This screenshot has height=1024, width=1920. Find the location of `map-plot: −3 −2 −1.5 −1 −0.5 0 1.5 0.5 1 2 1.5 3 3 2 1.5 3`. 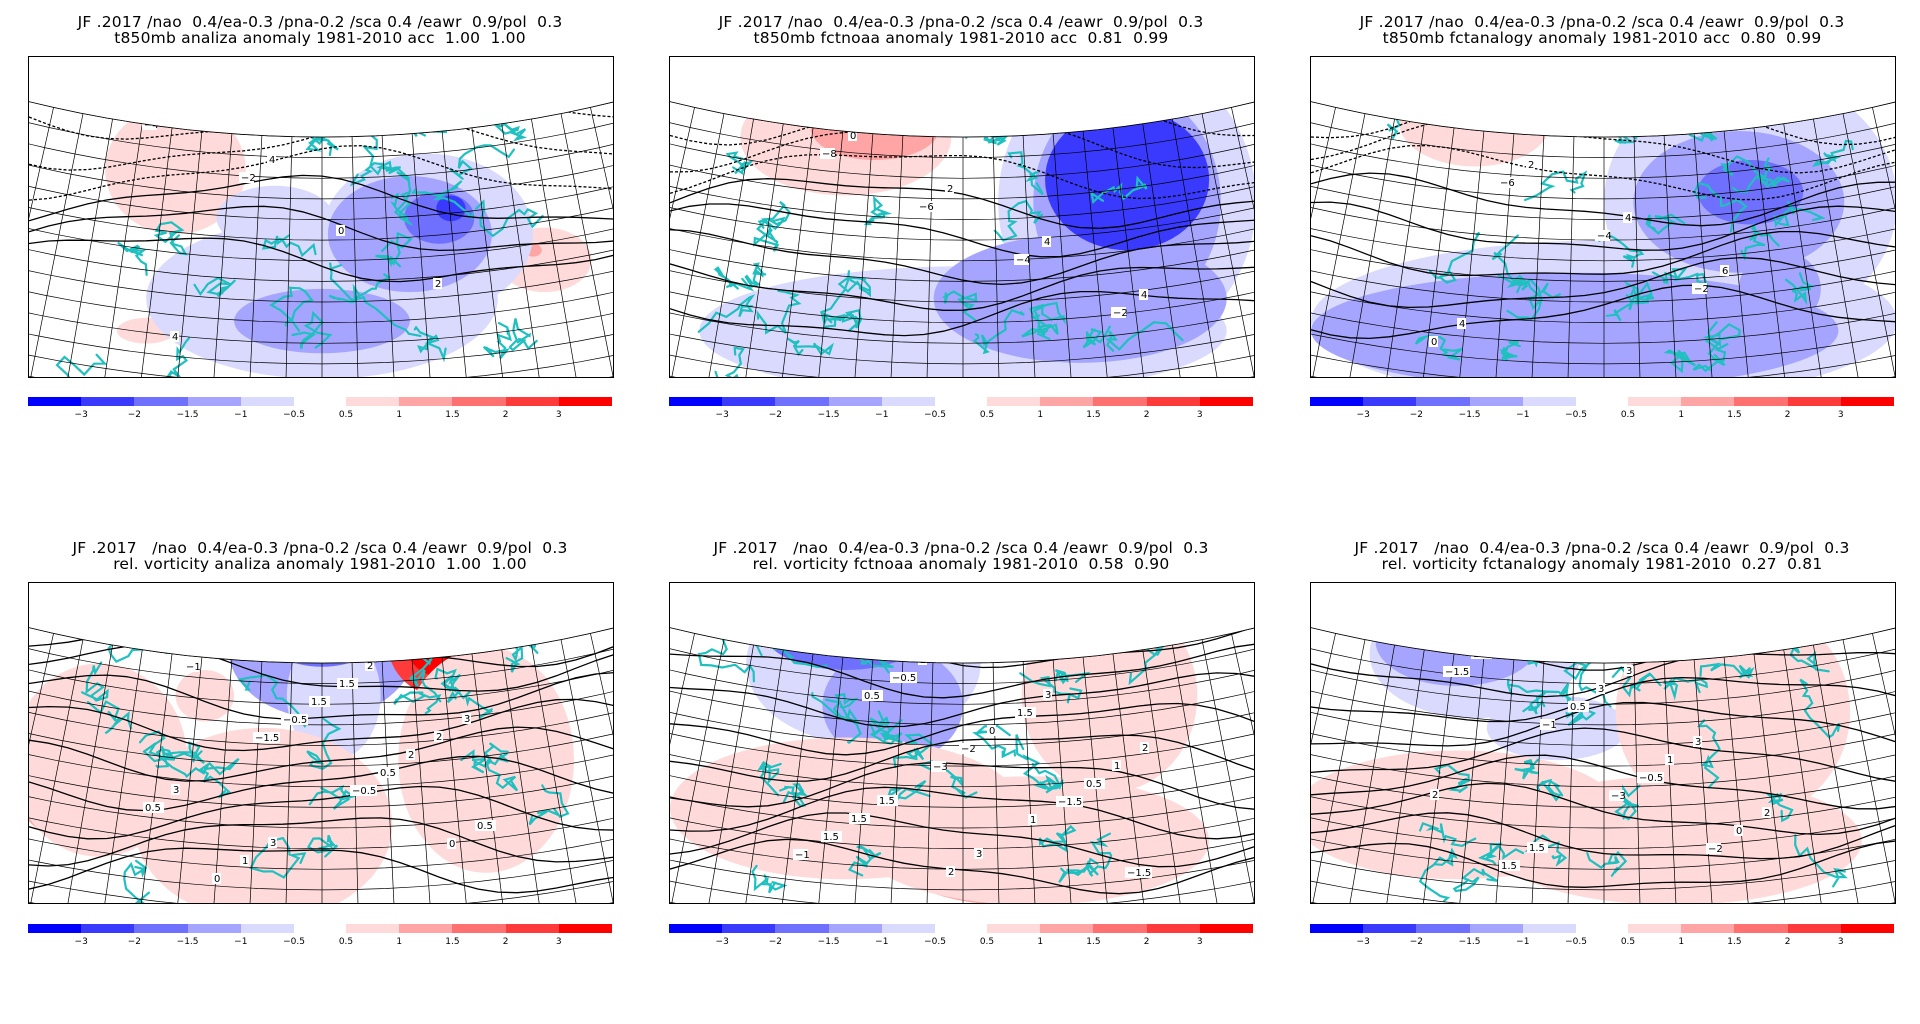

map-plot: −3 −2 −1.5 −1 −0.5 0 1.5 0.5 1 2 1.5 3 3 2 1.5 3 is located at coordinates (1603, 743).